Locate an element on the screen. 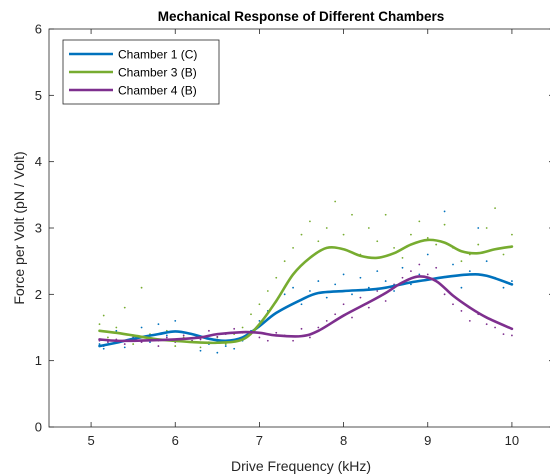 The image size is (550, 476). x-tick-label: 5 is located at coordinates (90, 440).